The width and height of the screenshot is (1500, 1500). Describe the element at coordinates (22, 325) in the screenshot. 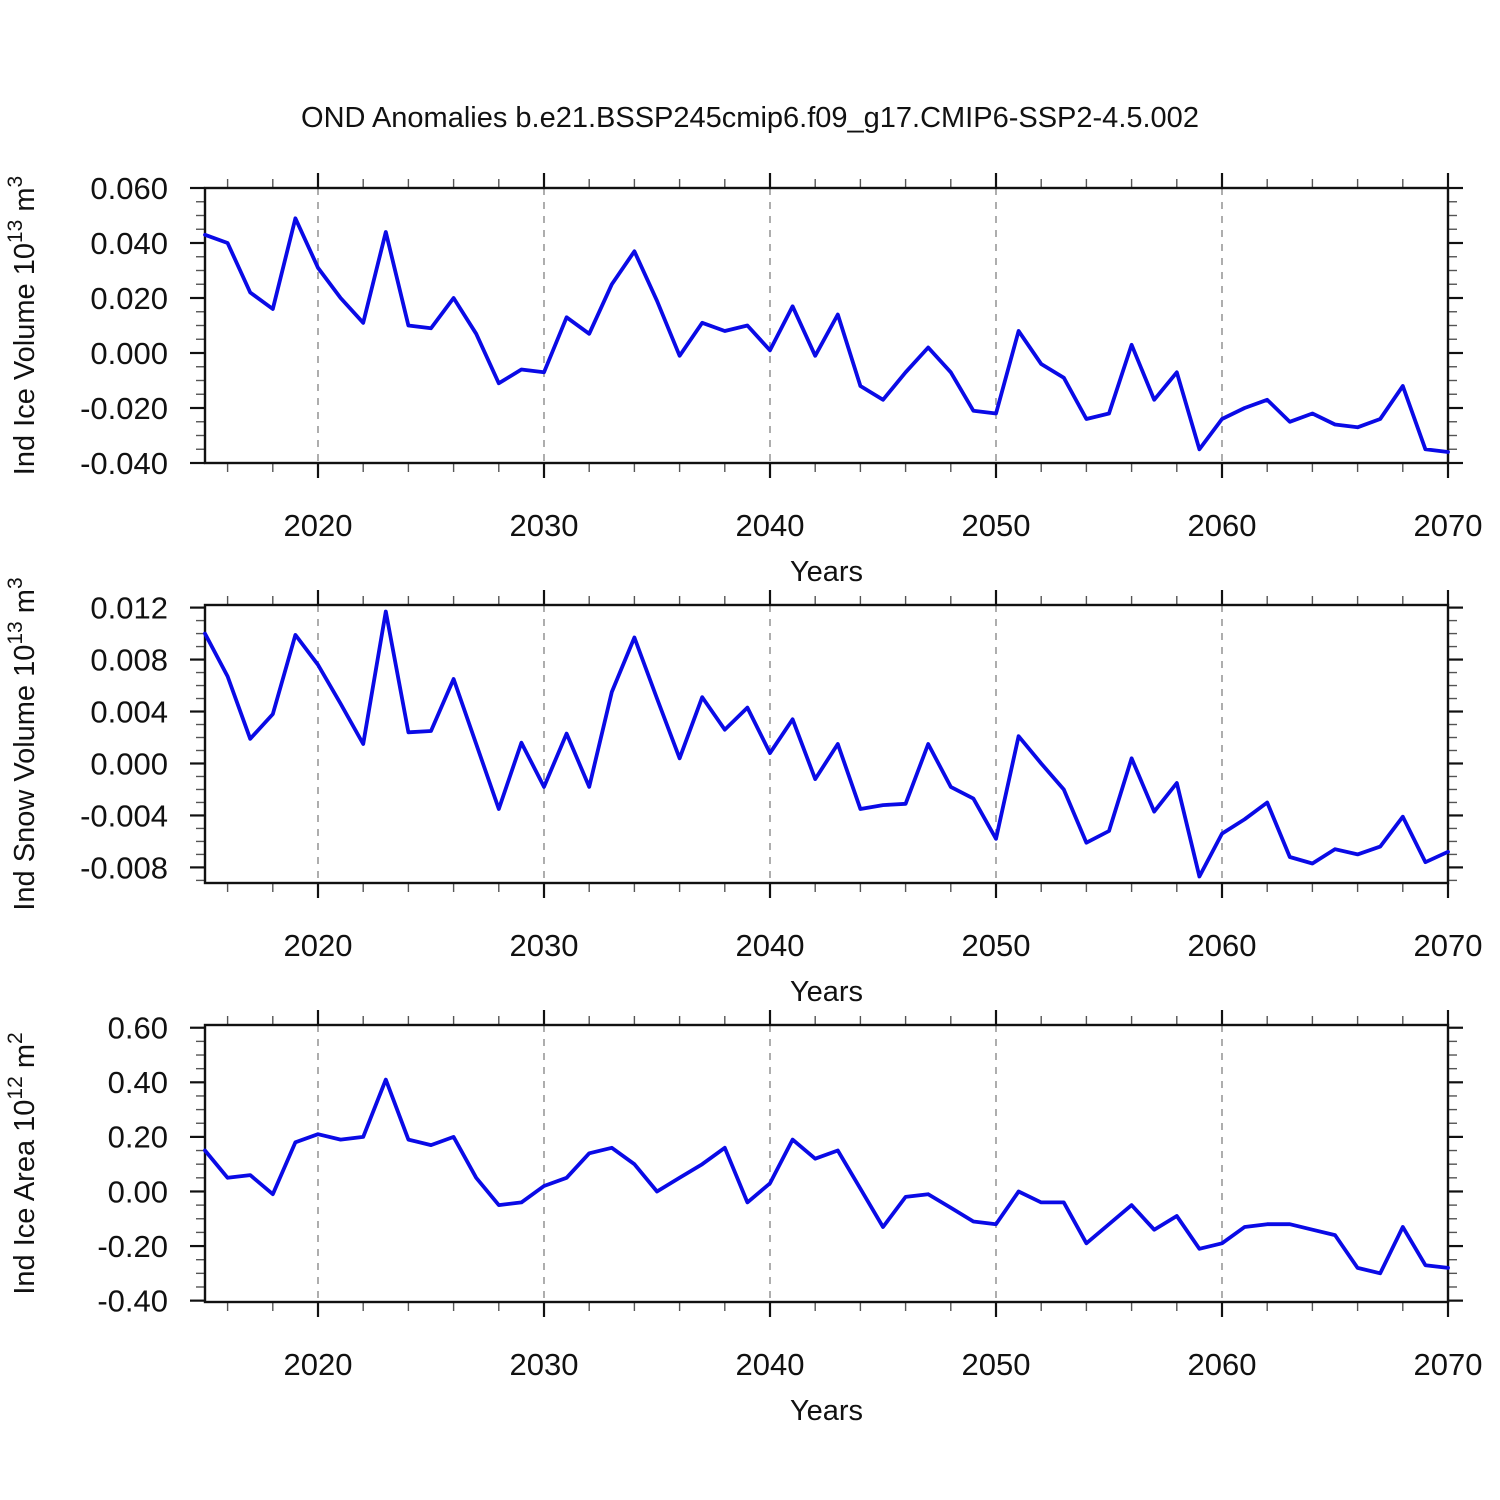

I see `y-axis-title: Ind Ice Volume 1013 m3` at that location.